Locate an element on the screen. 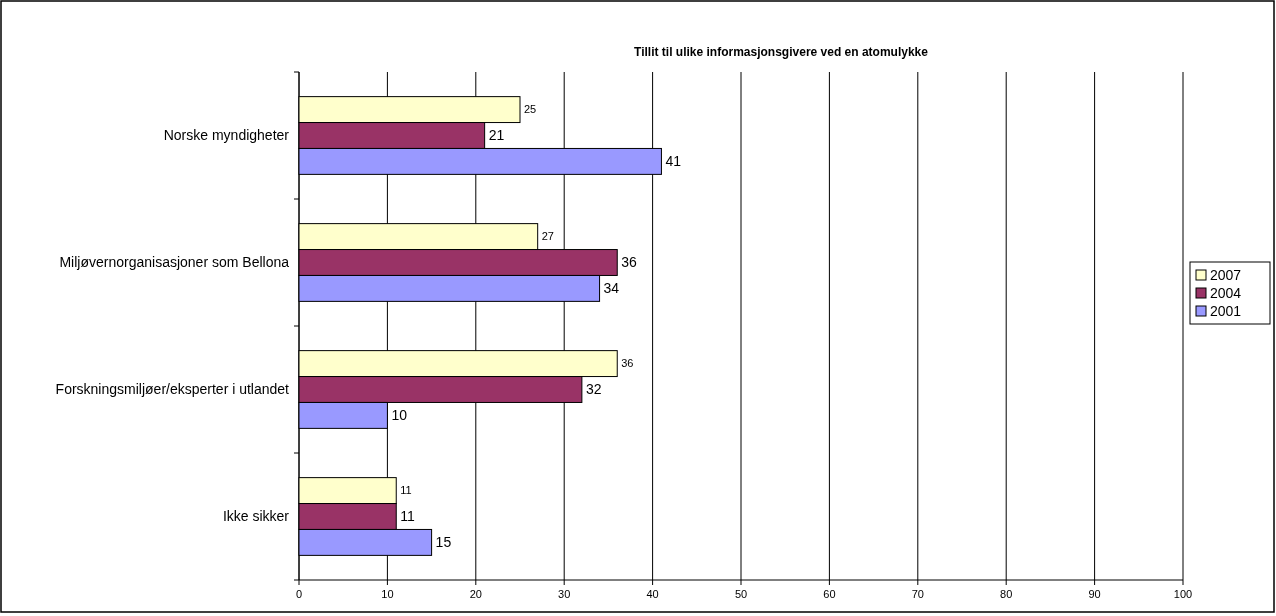 This screenshot has width=1276, height=616. x-tick-label: 40 is located at coordinates (652, 594).